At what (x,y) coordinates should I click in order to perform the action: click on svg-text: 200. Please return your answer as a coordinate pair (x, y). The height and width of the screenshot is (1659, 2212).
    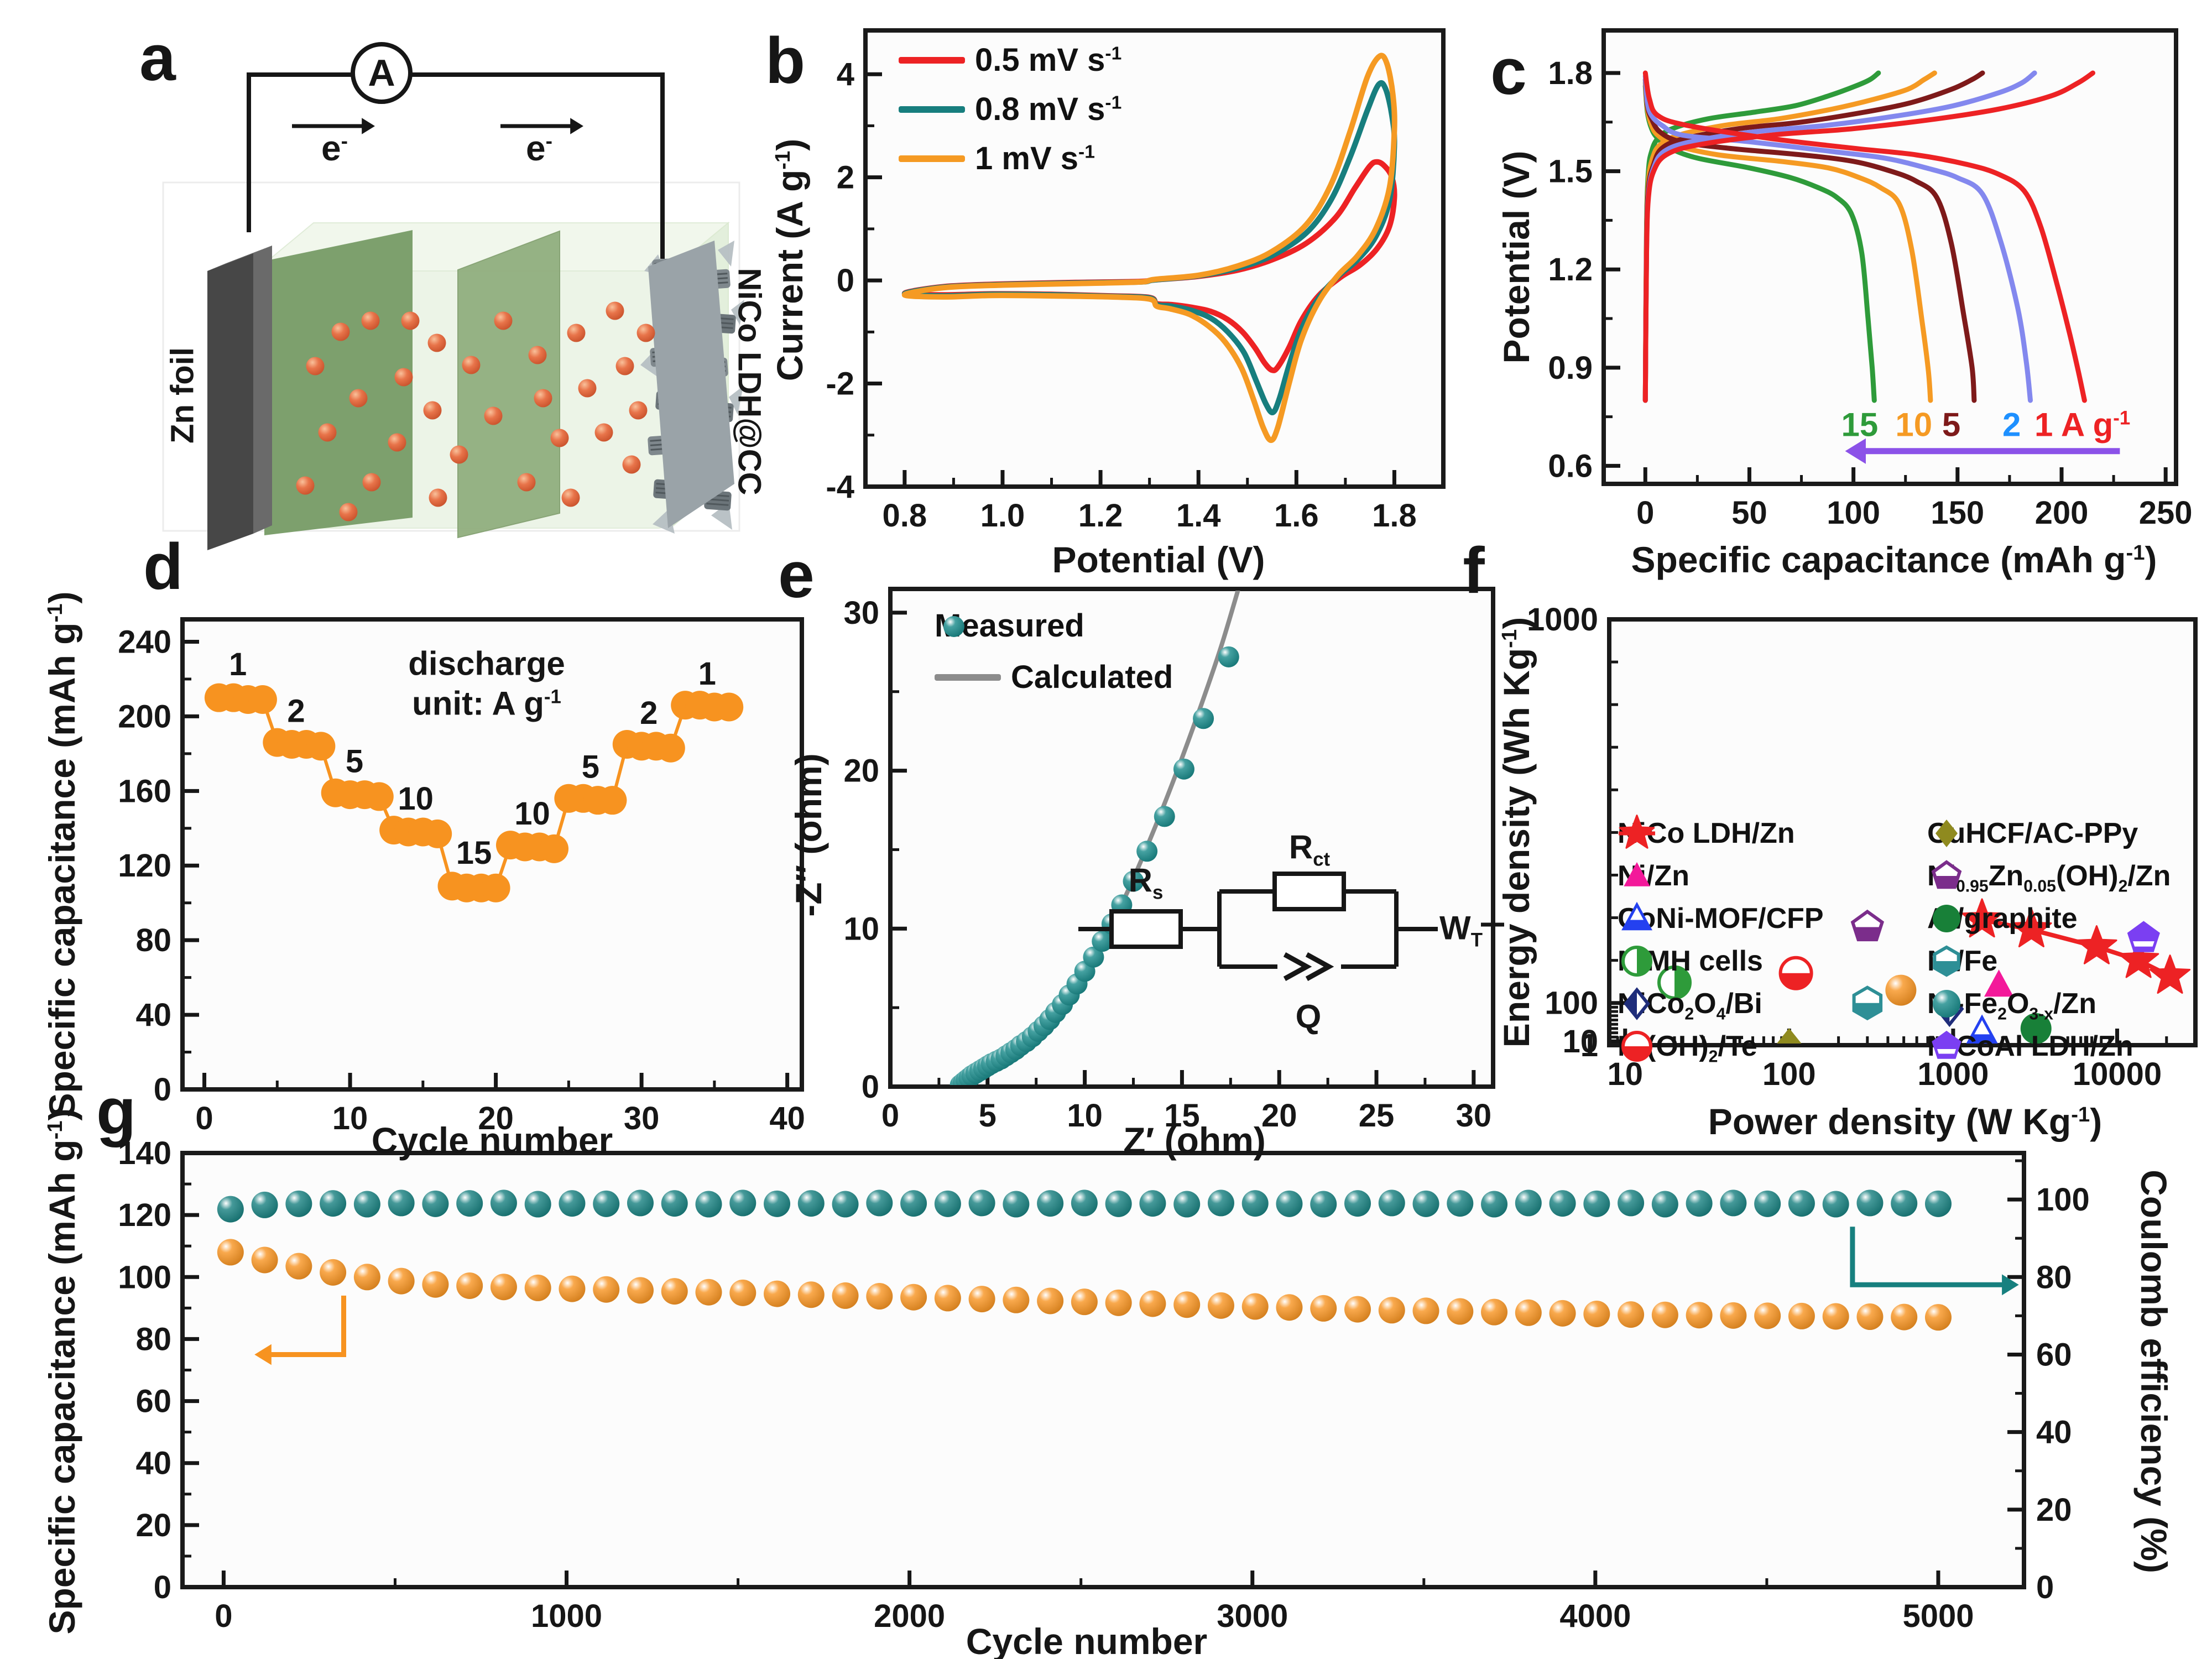
    Looking at the image, I should click on (2062, 513).